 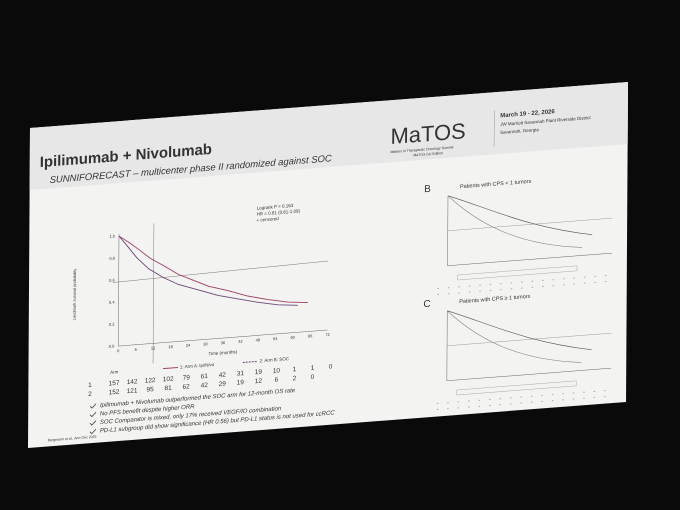 I want to click on legend-item: 1: Arm A: Ipi/Nivo, so click(x=197, y=366).